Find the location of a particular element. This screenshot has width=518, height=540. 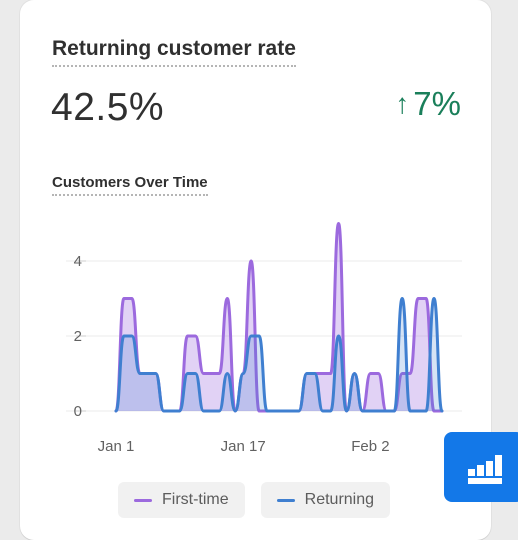

y-tick-label: 4 is located at coordinates (78, 261).